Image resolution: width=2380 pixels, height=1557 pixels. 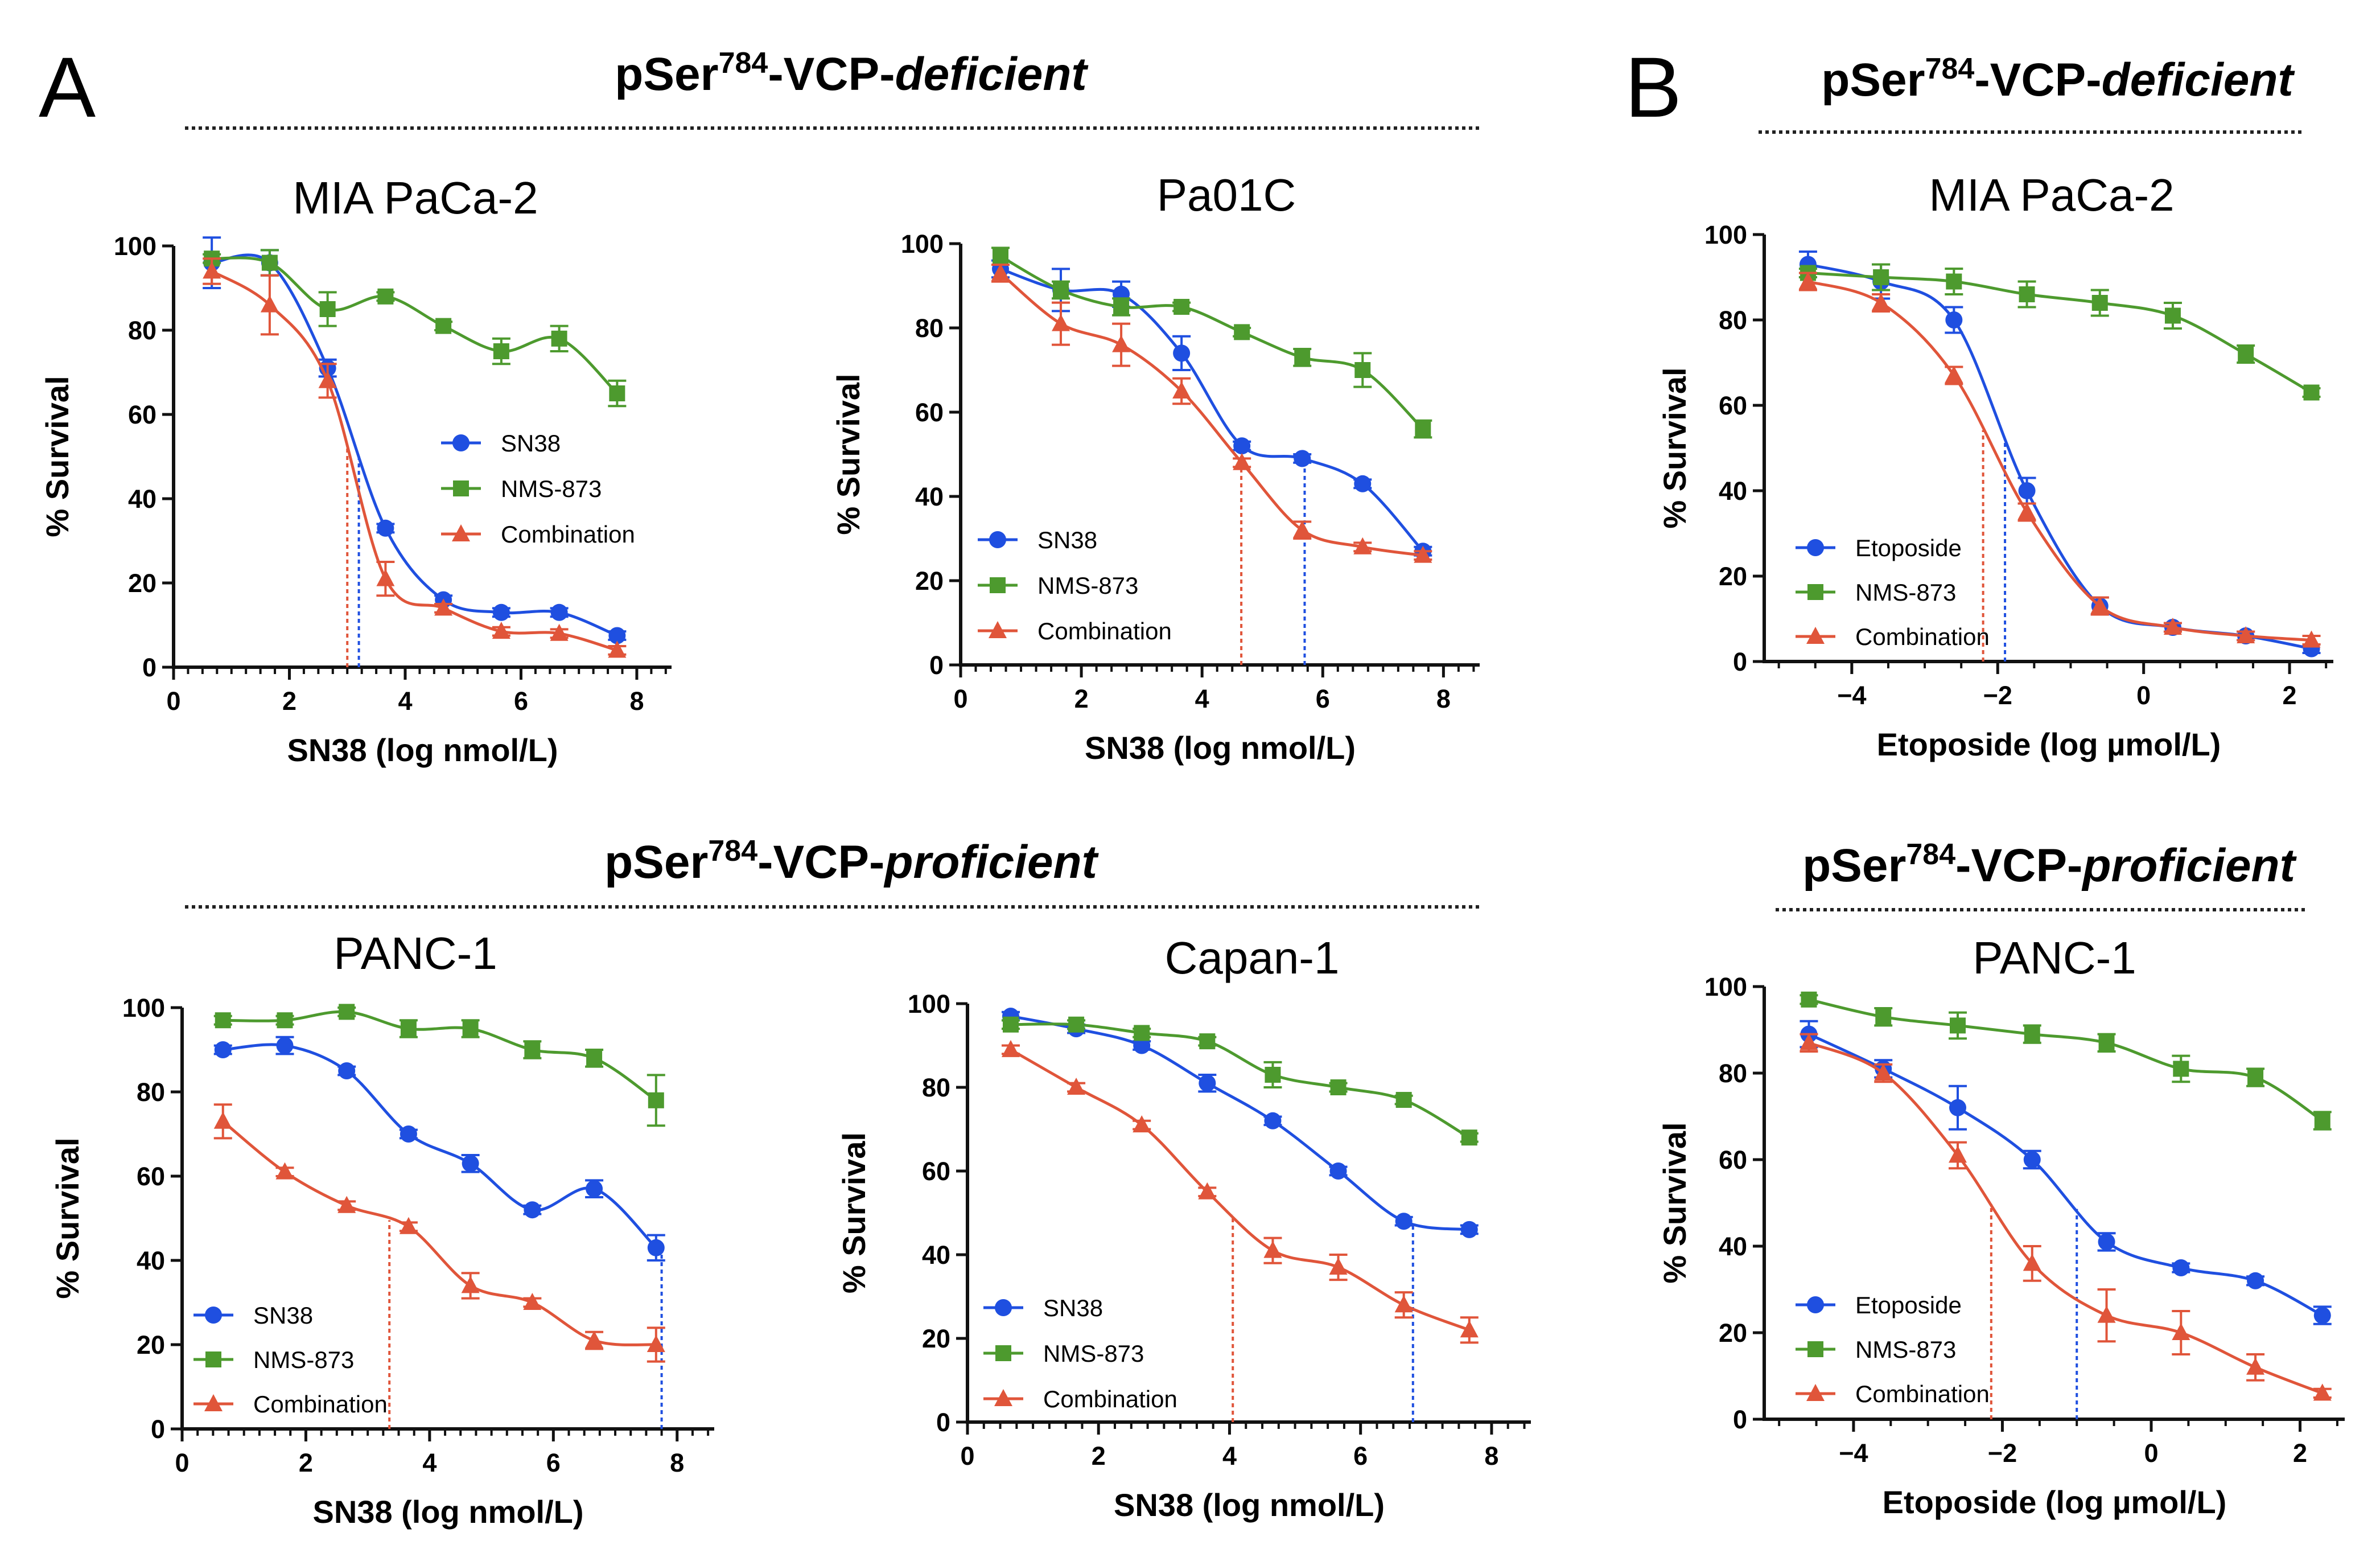 What do you see at coordinates (1905, 1349) in the screenshot?
I see `legend-label: NMS-873` at bounding box center [1905, 1349].